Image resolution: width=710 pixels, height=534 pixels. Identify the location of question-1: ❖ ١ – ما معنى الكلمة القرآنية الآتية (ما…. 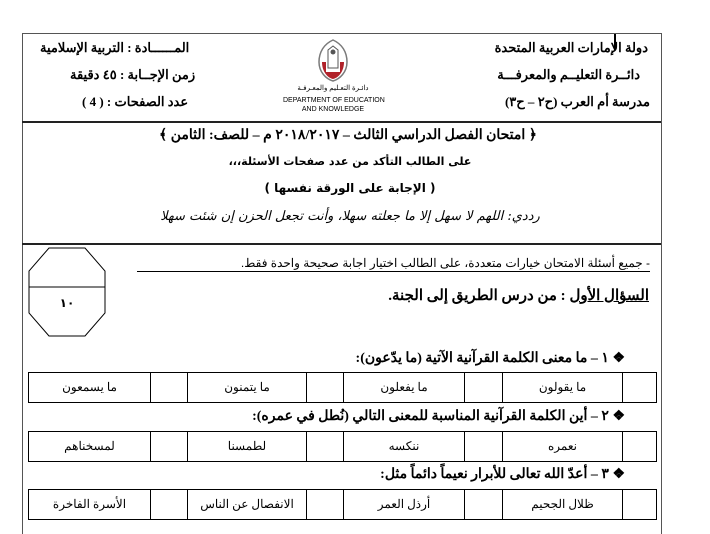
(490, 358).